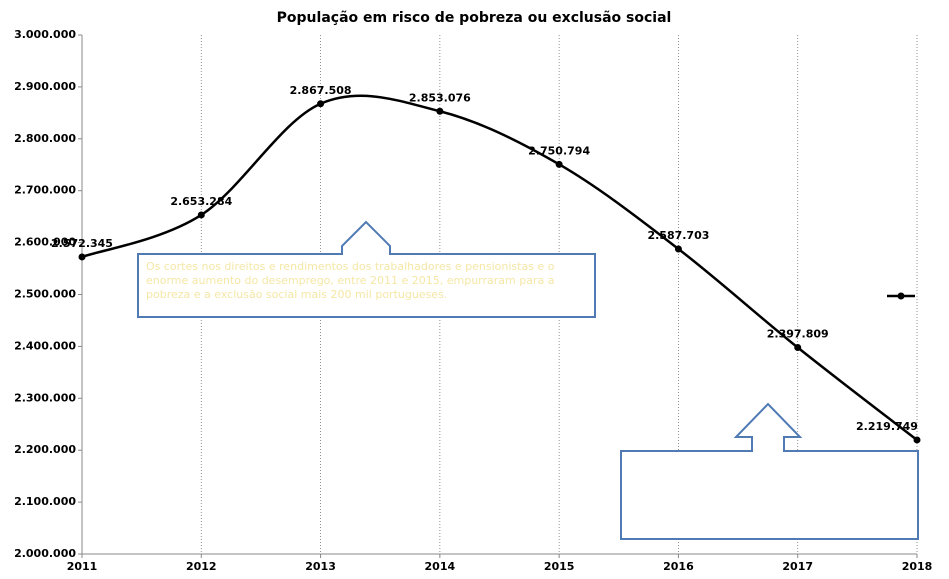  Describe the element at coordinates (440, 97) in the screenshot. I see `data-label: 2.853.076` at that location.